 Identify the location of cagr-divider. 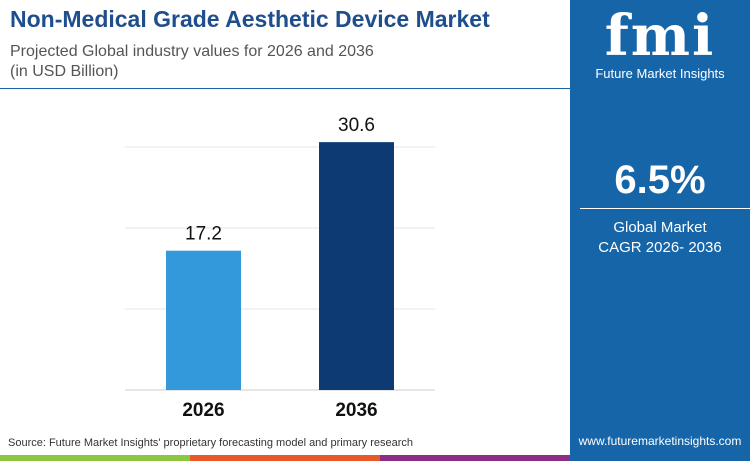
(665, 208).